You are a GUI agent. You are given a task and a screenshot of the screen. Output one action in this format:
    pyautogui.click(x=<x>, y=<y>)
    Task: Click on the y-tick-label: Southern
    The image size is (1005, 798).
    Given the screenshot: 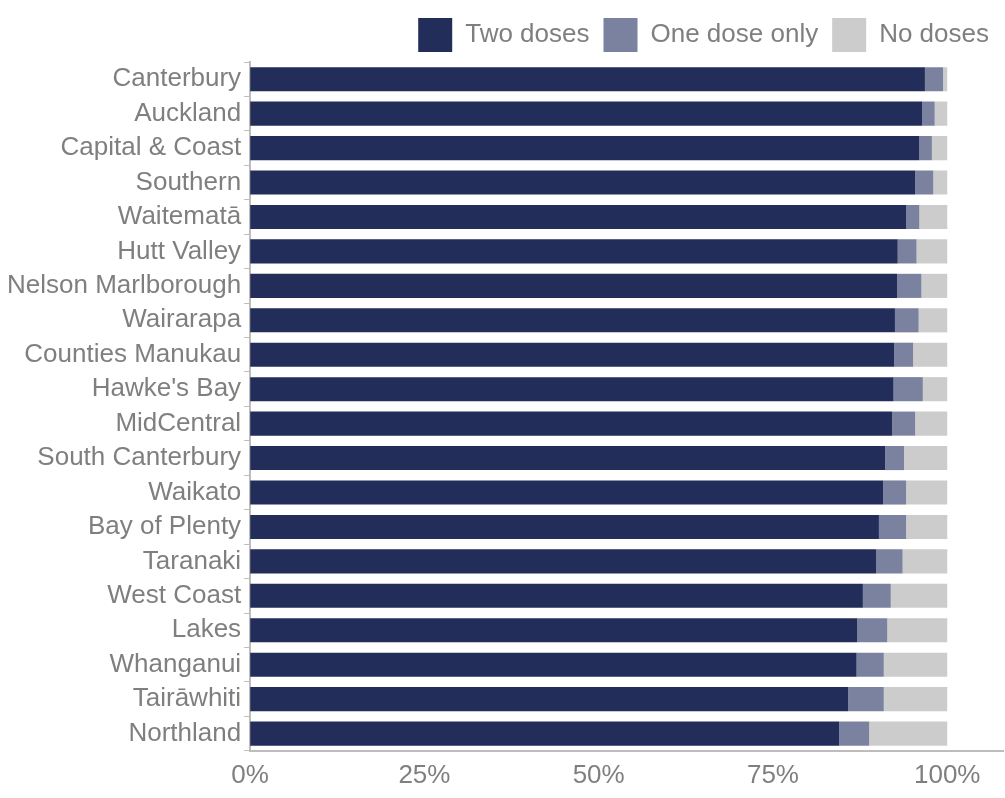 What is the action you would take?
    pyautogui.click(x=188, y=180)
    